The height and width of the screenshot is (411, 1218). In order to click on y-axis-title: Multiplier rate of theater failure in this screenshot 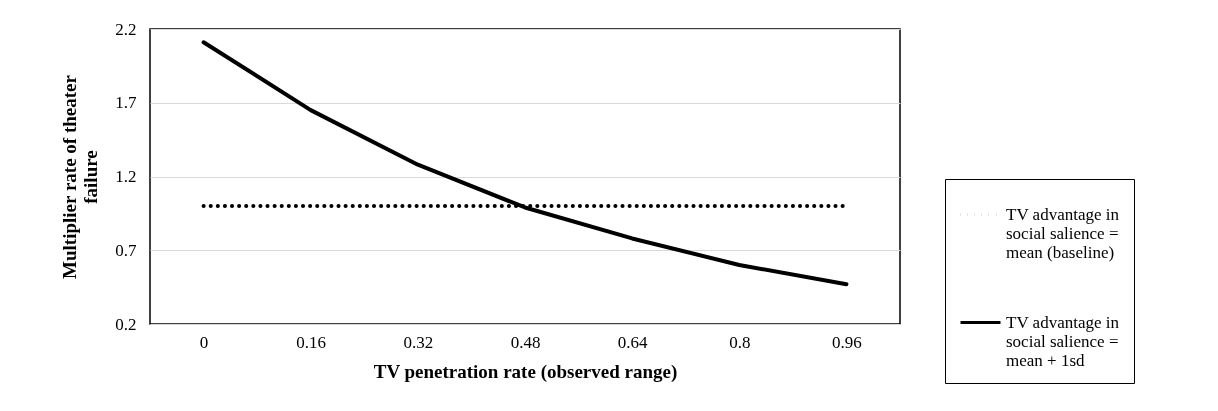, I will do `click(80, 176)`.